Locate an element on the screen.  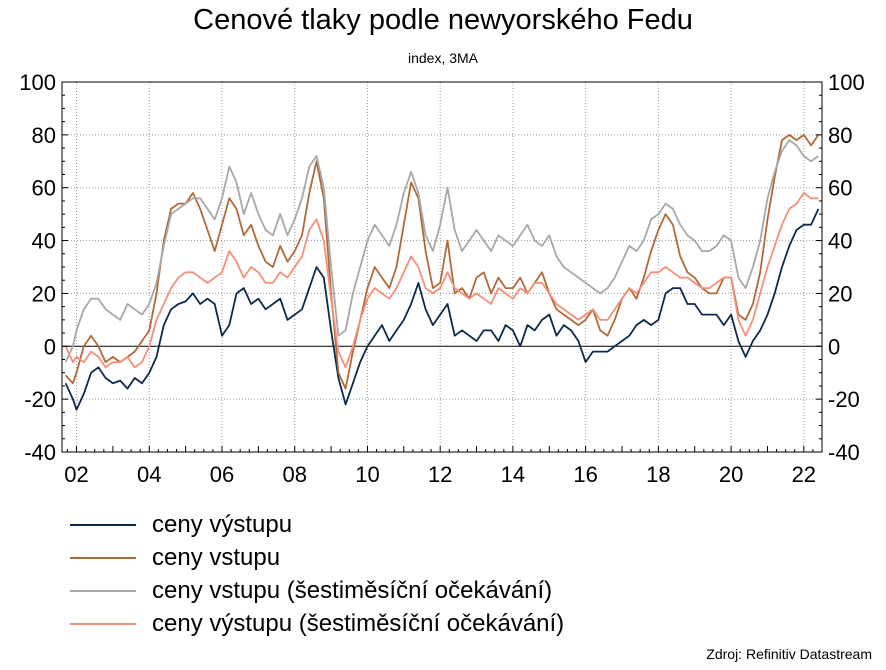
y-tick-label-right: -40 is located at coordinates (844, 452).